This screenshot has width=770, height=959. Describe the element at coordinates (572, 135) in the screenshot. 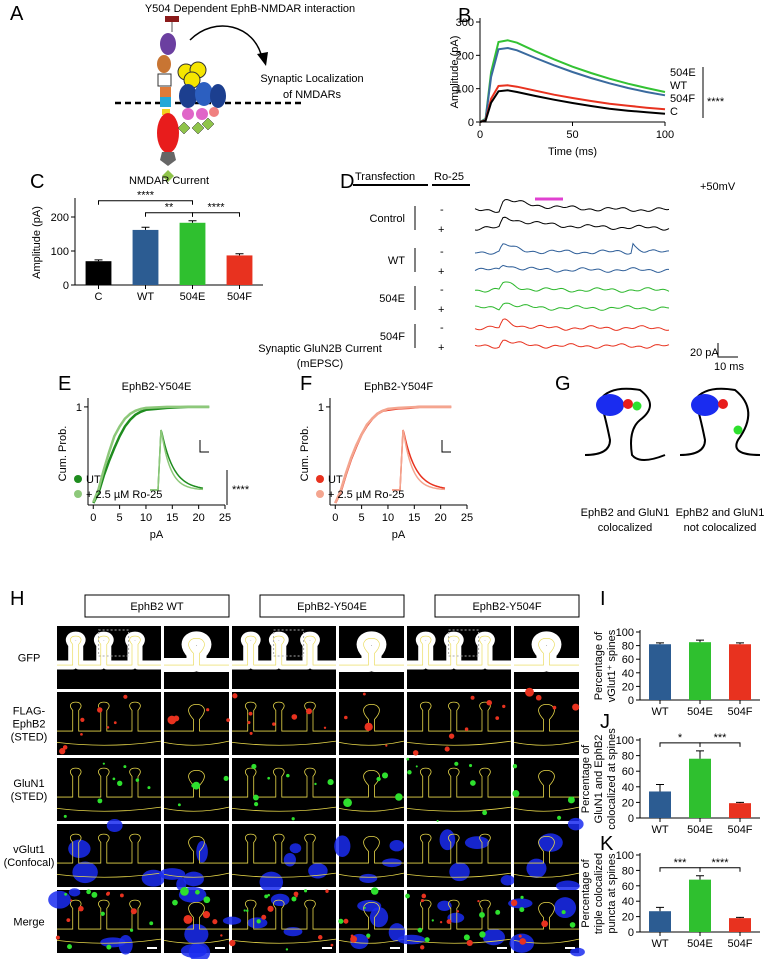

I see `x-tick-label: 50` at that location.